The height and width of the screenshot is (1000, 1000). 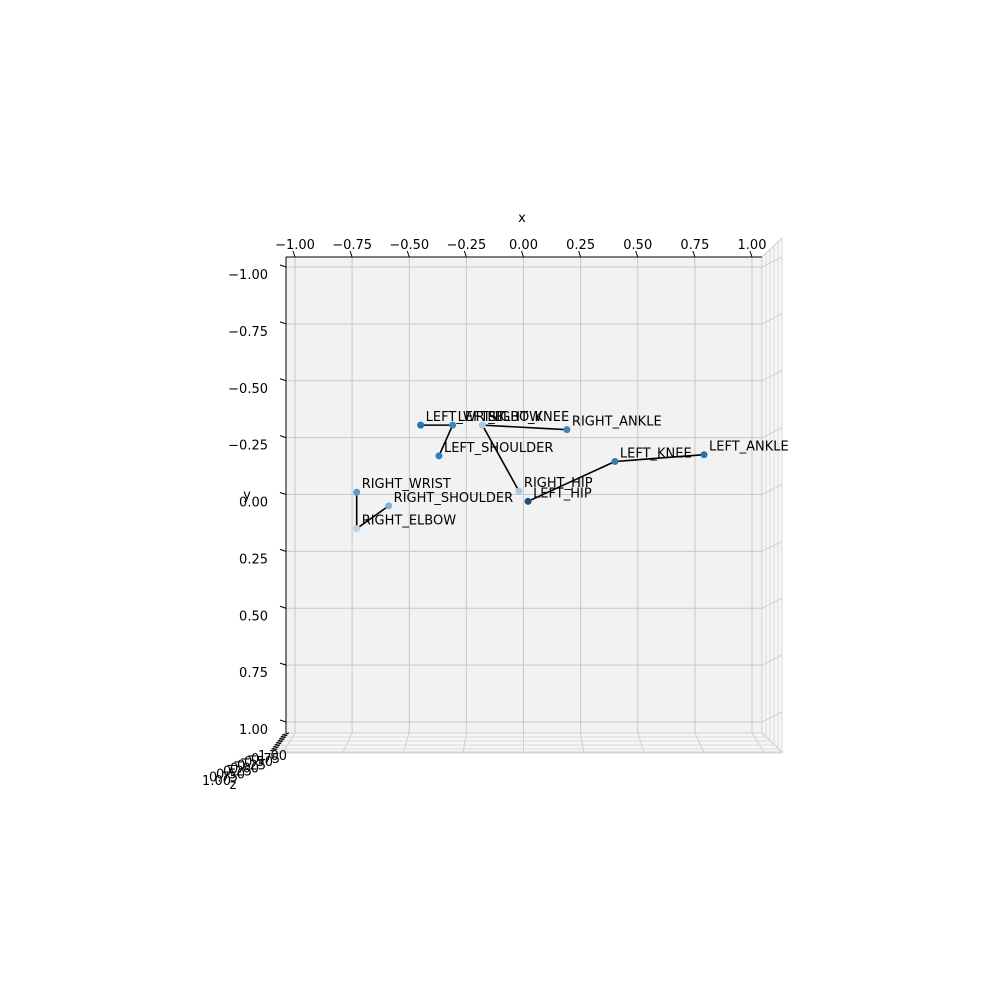 What do you see at coordinates (247, 495) in the screenshot?
I see `y-axis-label: y` at bounding box center [247, 495].